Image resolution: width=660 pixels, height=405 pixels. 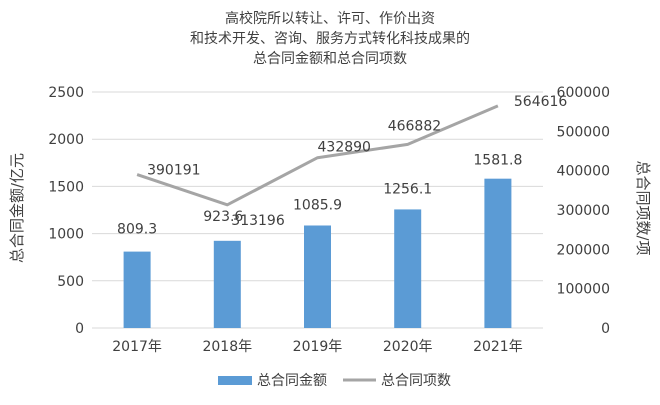 What do you see at coordinates (583, 93) in the screenshot?
I see `right-tick-label: 600000` at bounding box center [583, 93].